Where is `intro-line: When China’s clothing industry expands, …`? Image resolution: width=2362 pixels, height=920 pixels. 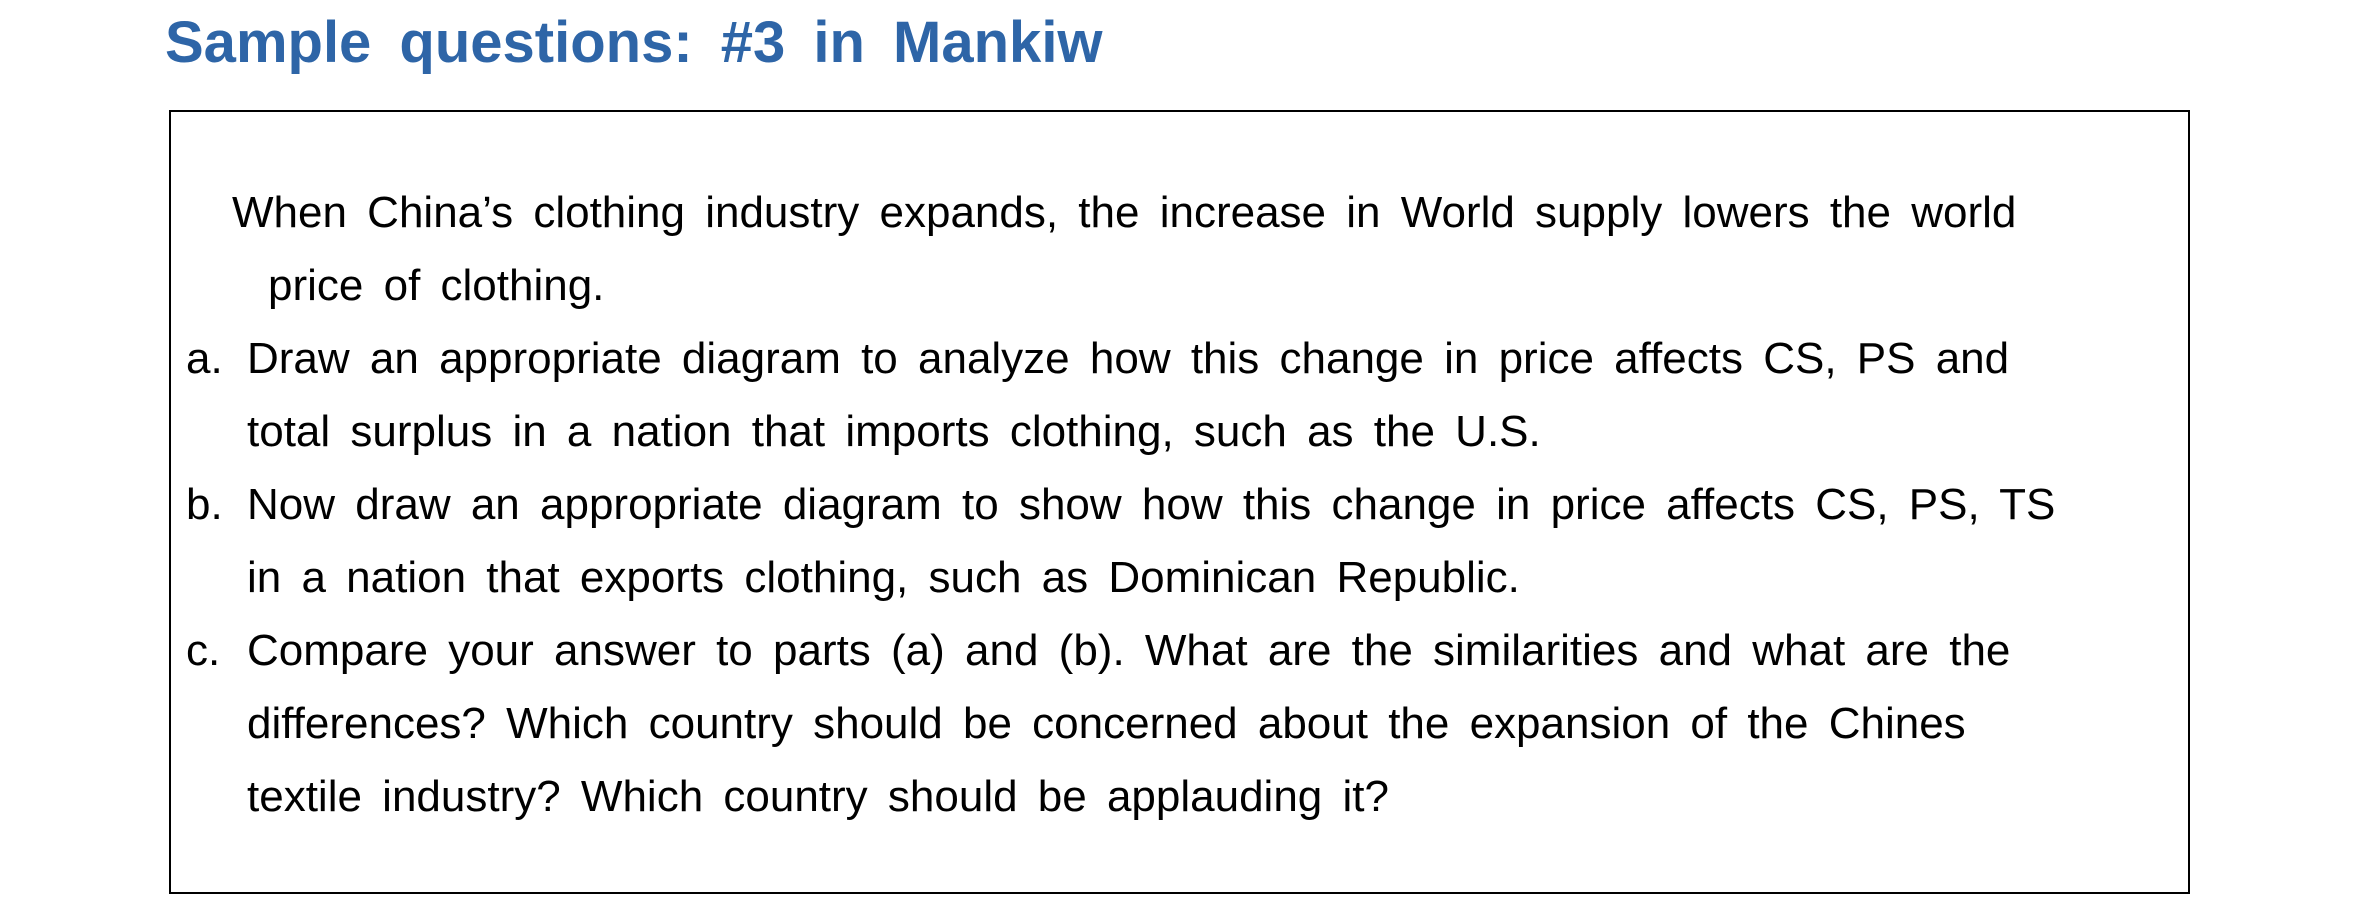 intro-line: When China’s clothing industry expands, … is located at coordinates (1124, 212).